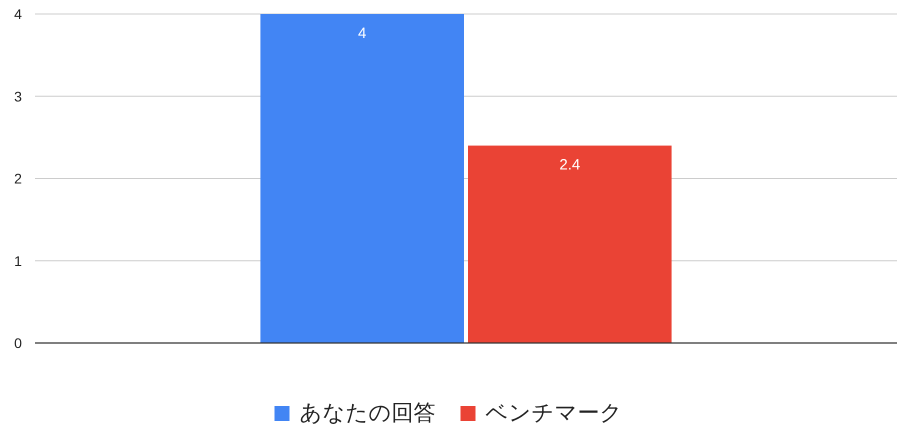  I want to click on data-label: 2.4, so click(569, 165).